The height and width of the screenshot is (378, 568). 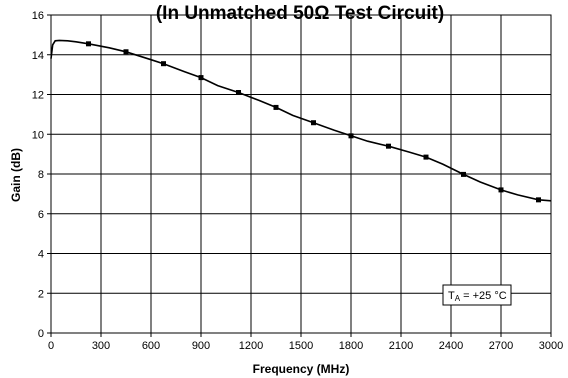 I want to click on x-tick-label: 300, so click(x=101, y=346).